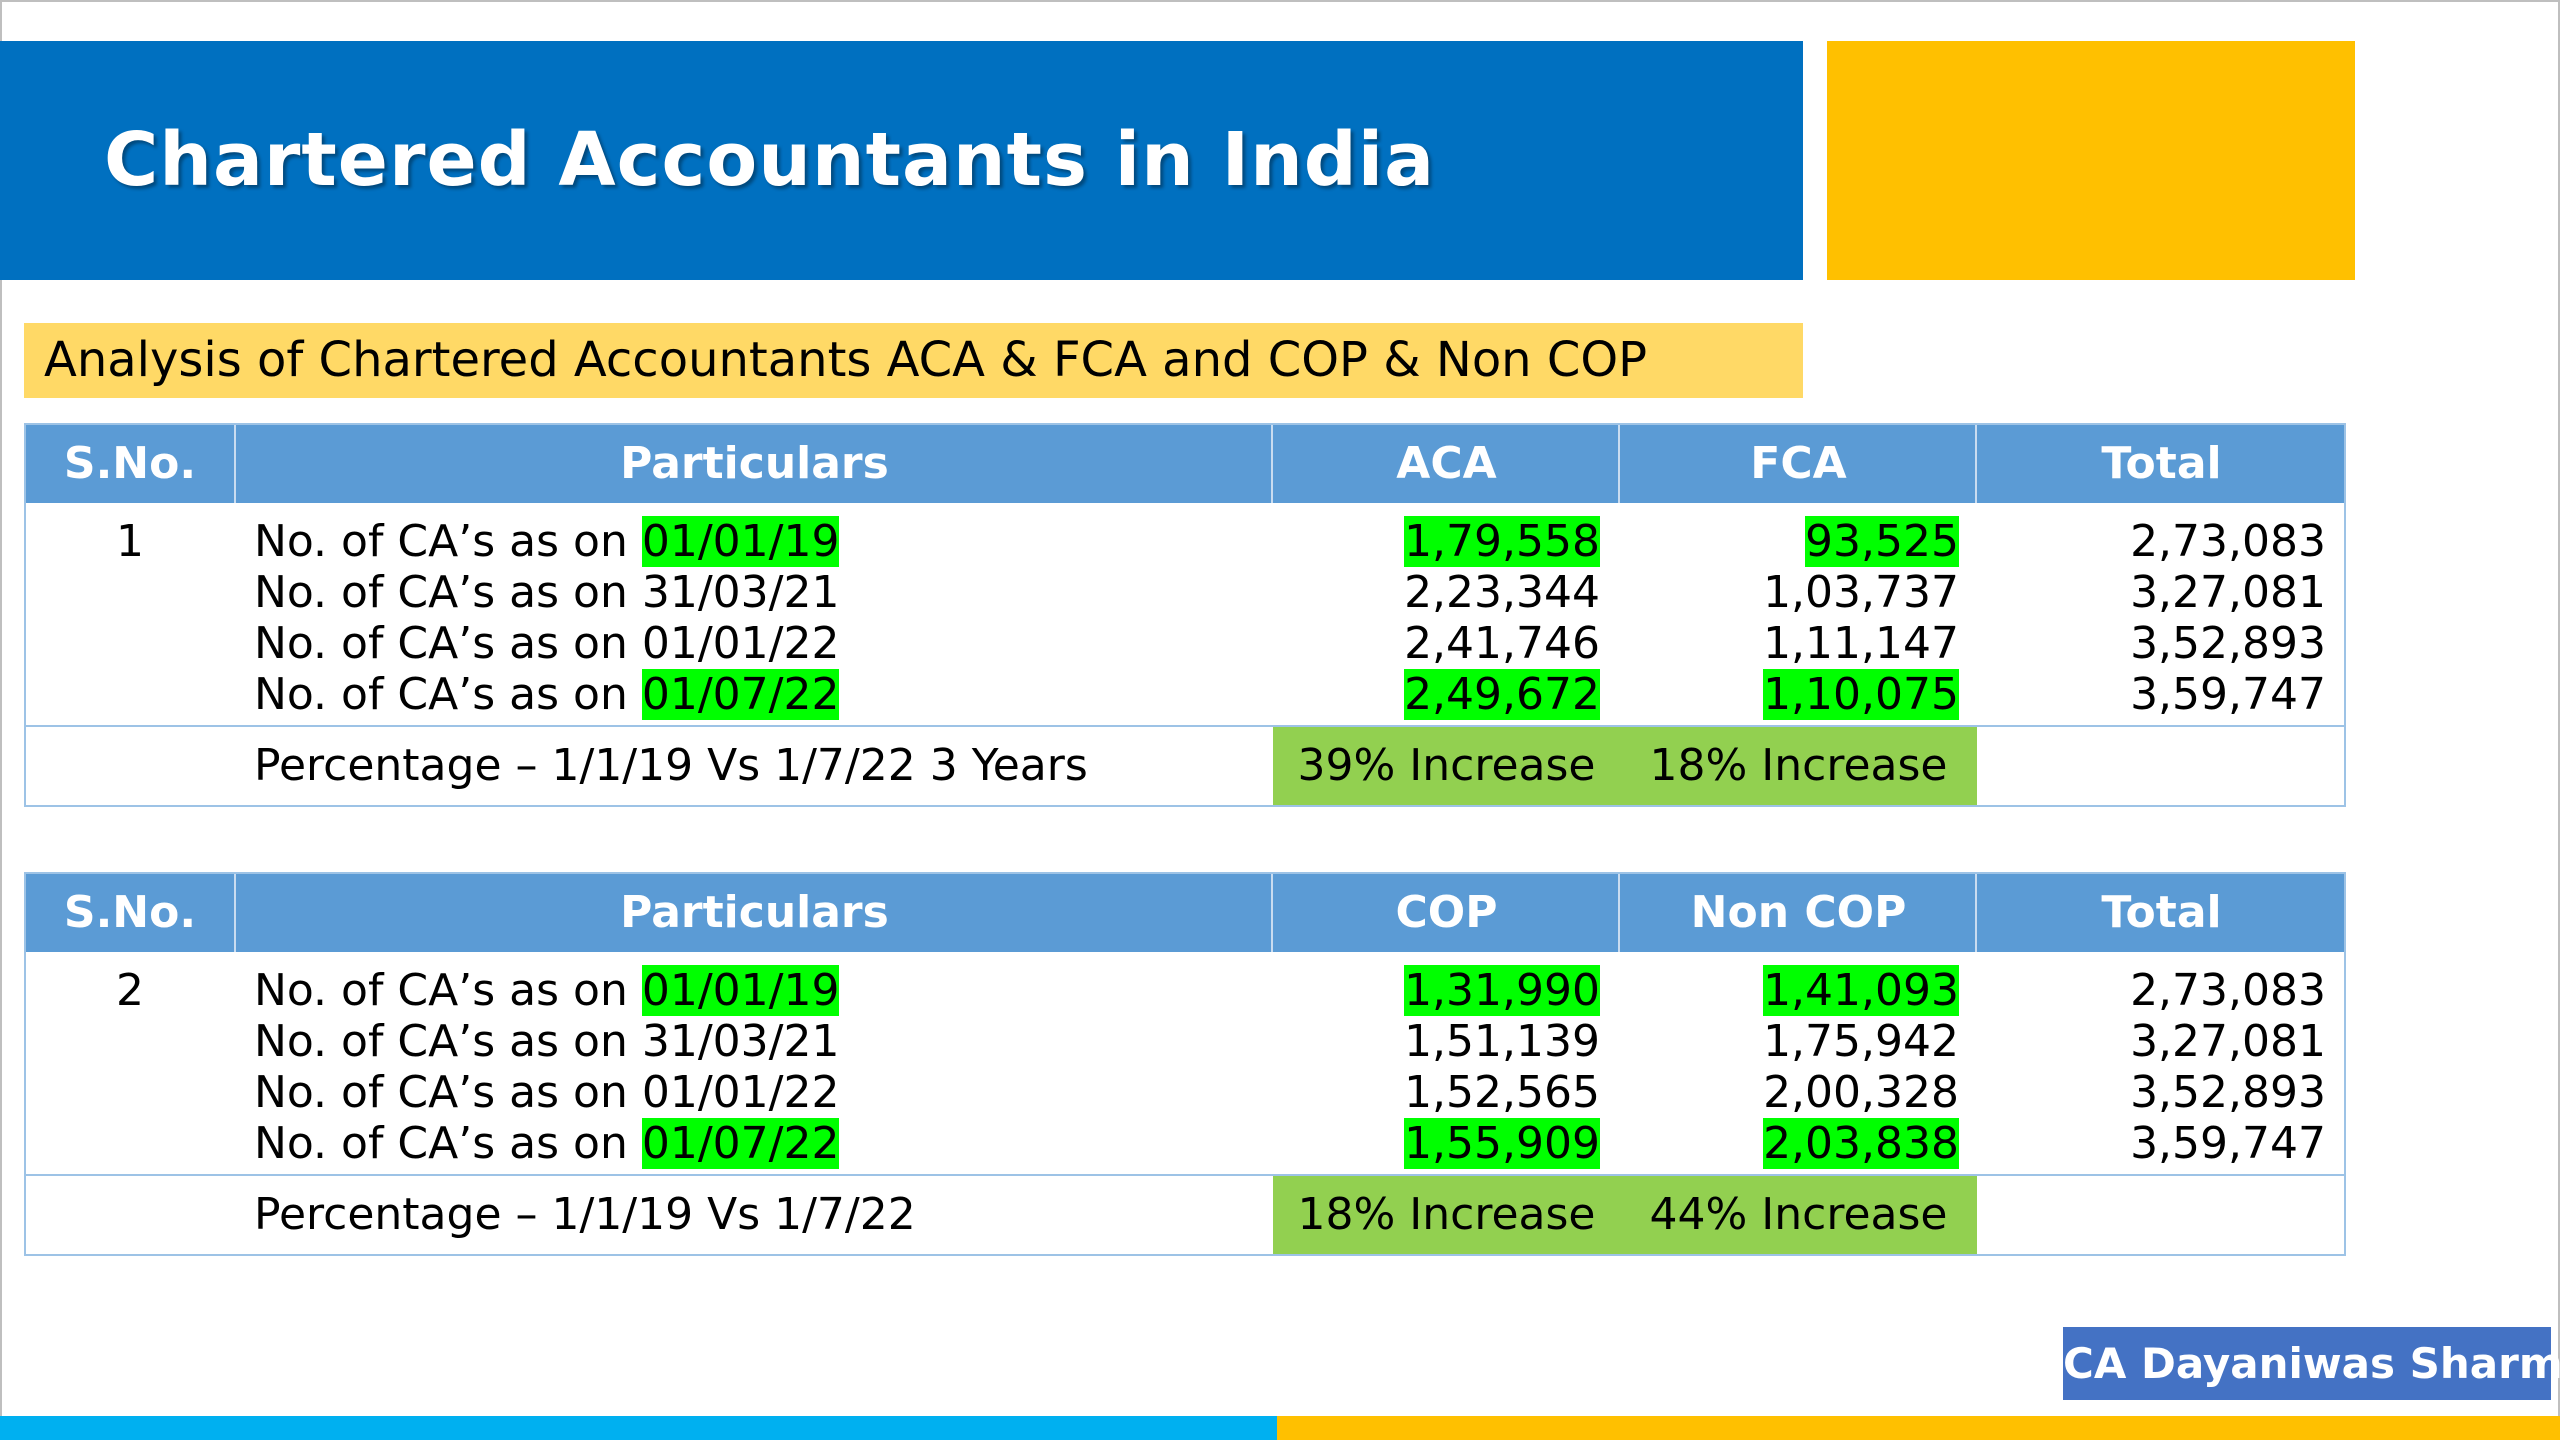 The height and width of the screenshot is (1440, 2560). Describe the element at coordinates (1502, 694) in the screenshot. I see `aca-value-highlighted: 2,49,672` at that location.